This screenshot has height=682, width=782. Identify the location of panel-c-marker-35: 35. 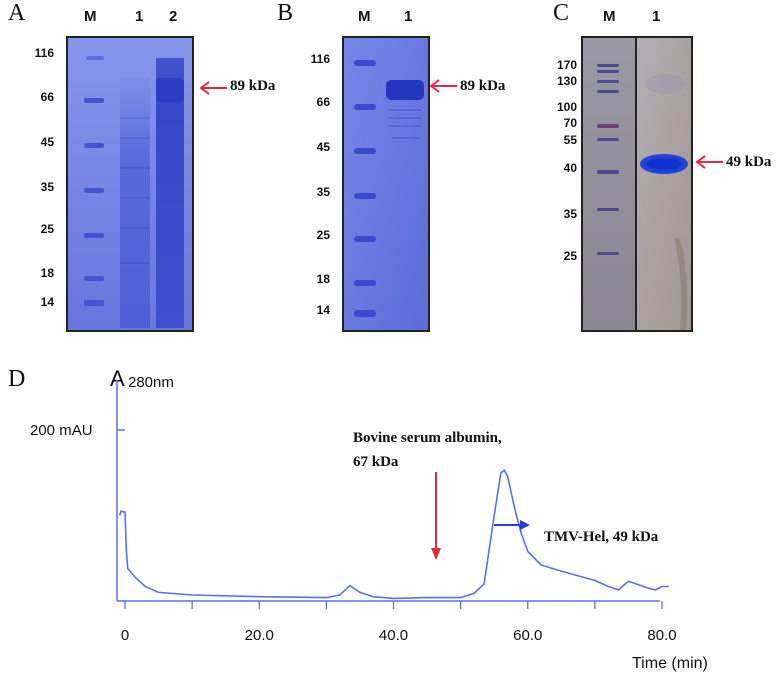
(570, 214).